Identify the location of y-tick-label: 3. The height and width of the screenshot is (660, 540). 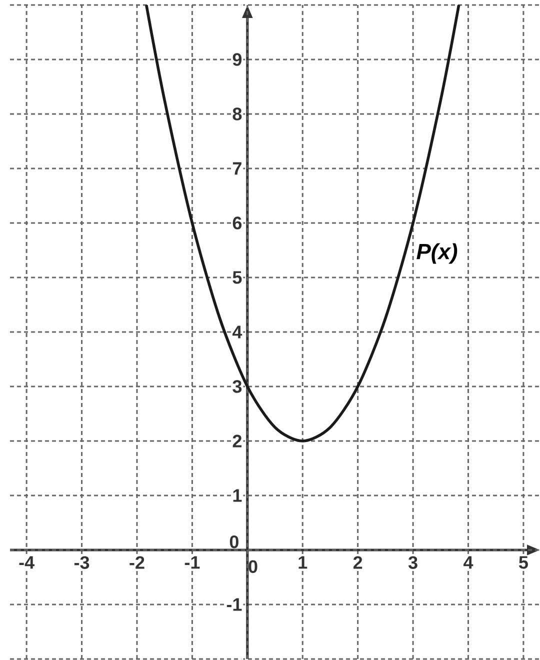
(237, 386).